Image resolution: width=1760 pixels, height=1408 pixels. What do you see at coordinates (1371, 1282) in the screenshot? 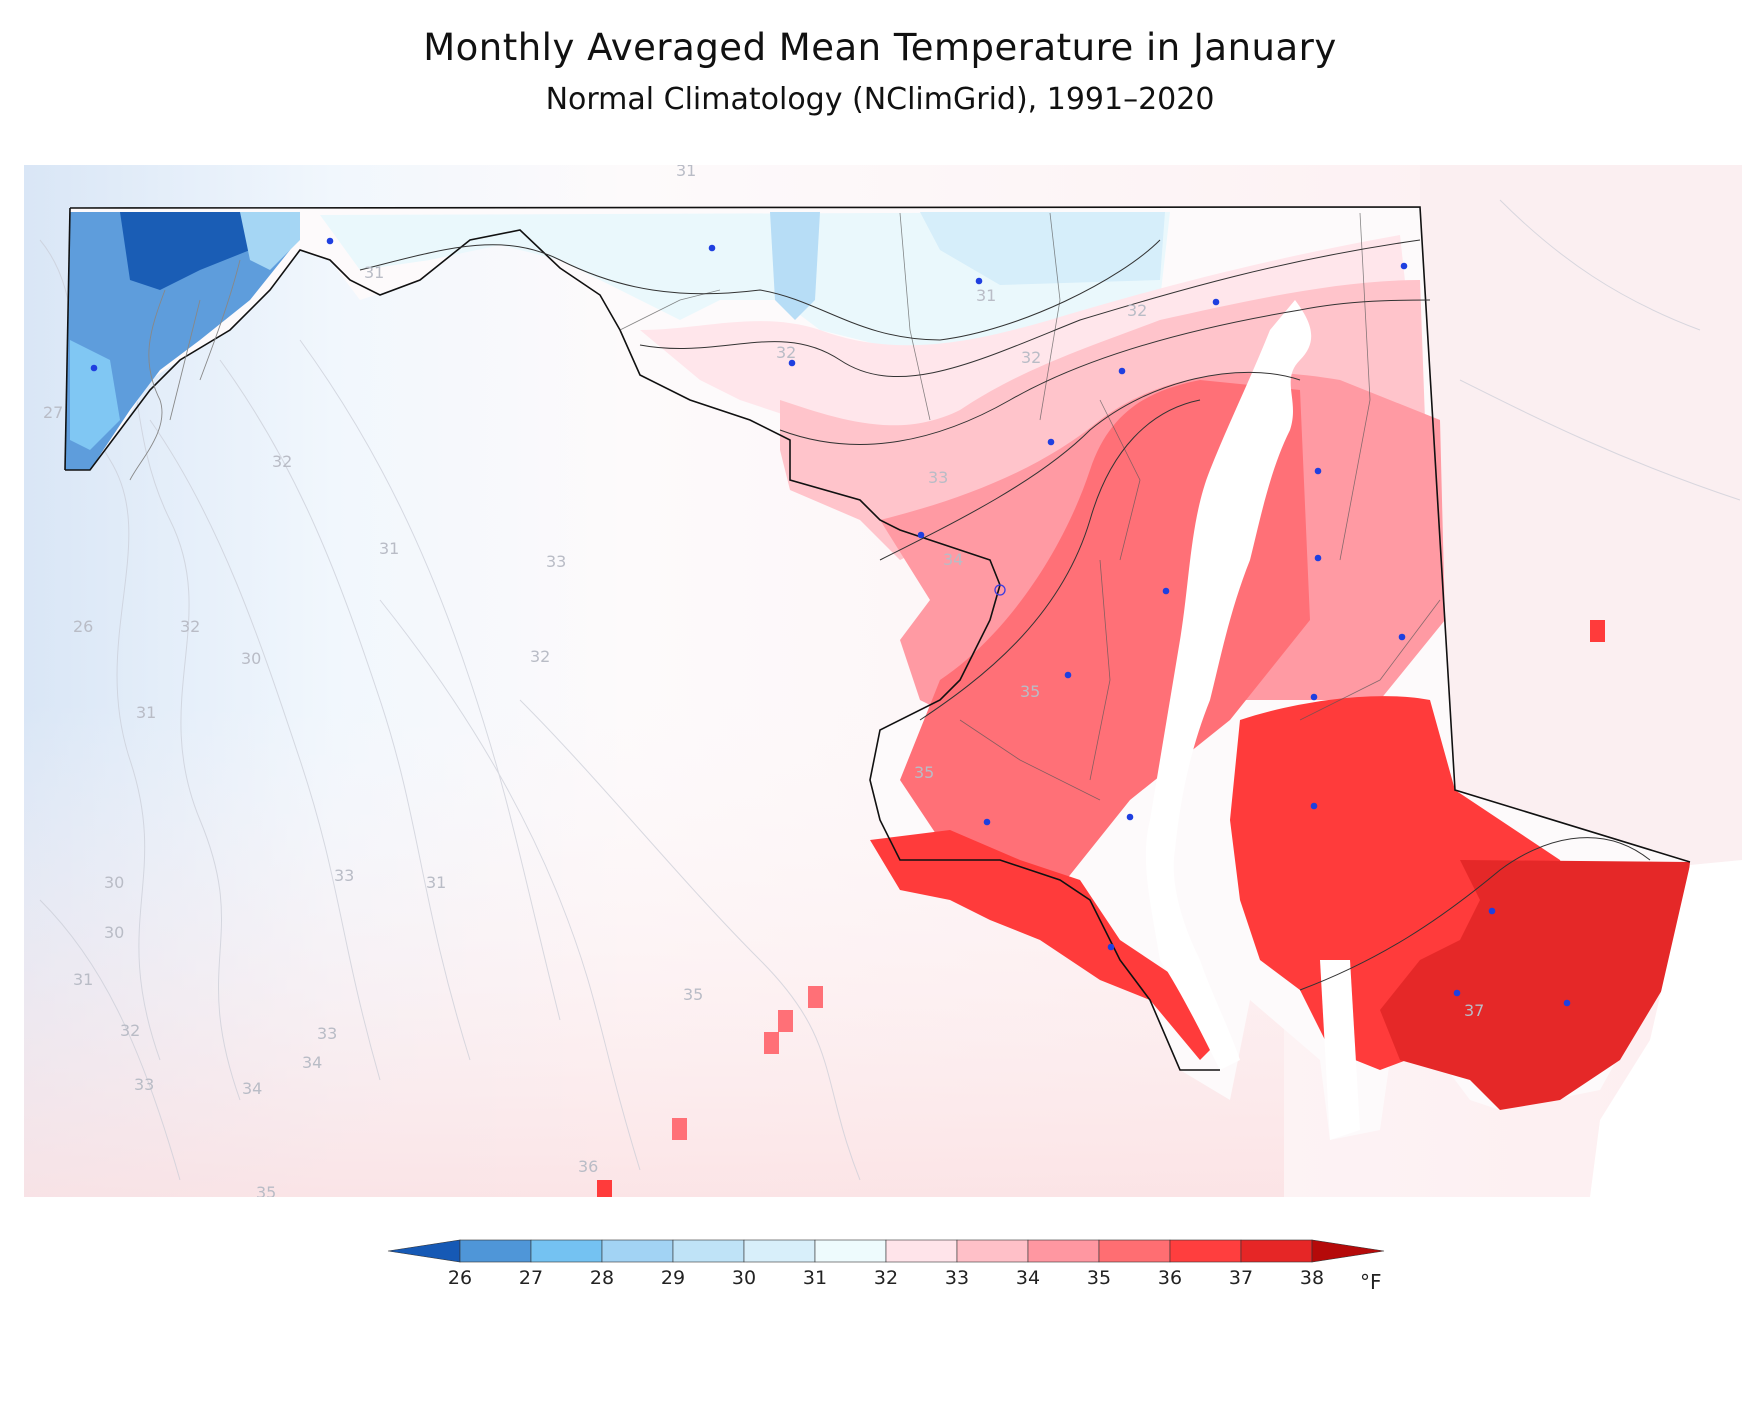
I see `colorbar-unit: °F` at bounding box center [1371, 1282].